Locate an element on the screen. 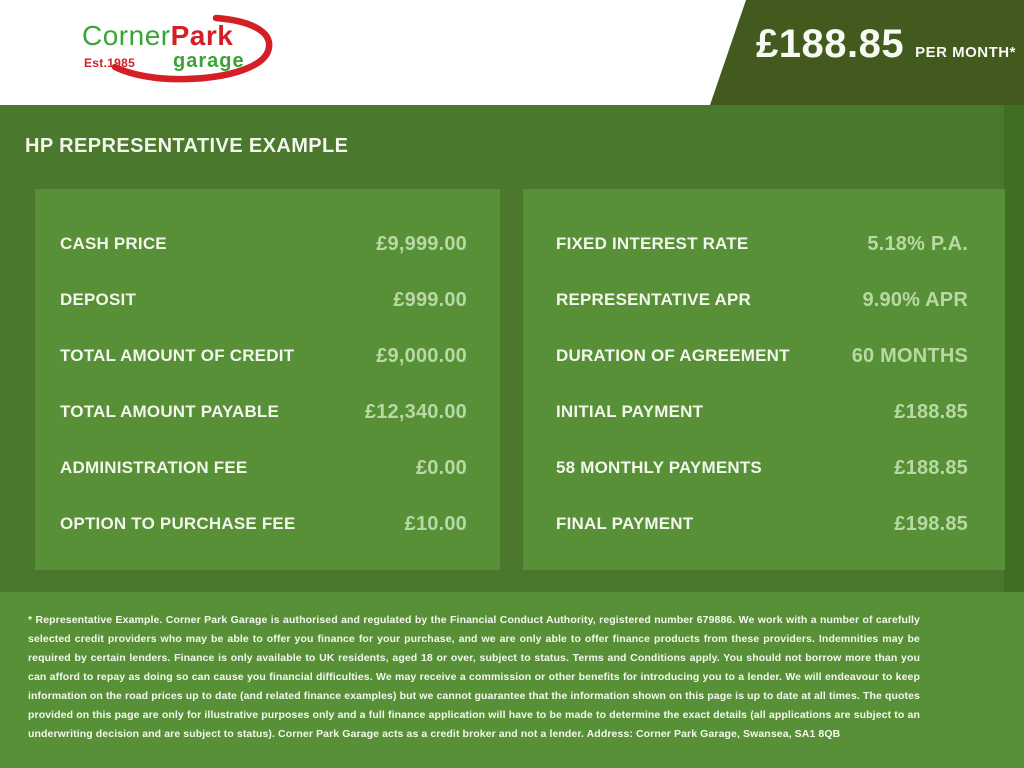  page-title: HP REPRESENTATIVE EXAMPLE is located at coordinates (187, 146).